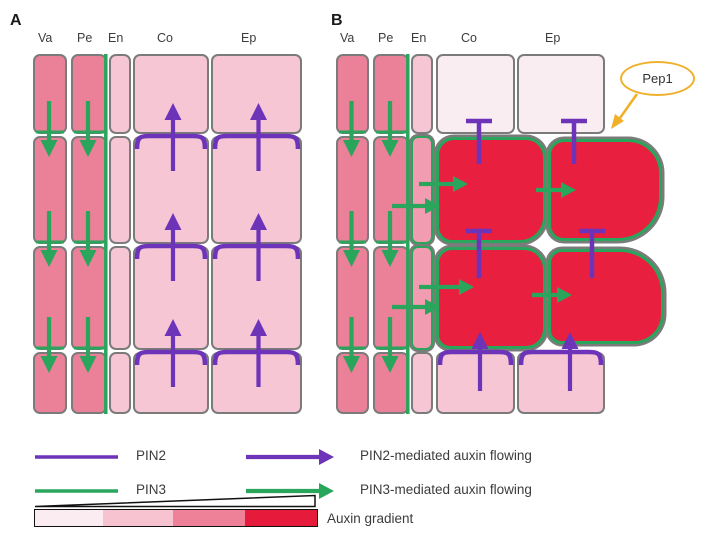 This screenshot has height=547, width=701. What do you see at coordinates (422, 298) in the screenshot?
I see `cell-b-en-row3` at bounding box center [422, 298].